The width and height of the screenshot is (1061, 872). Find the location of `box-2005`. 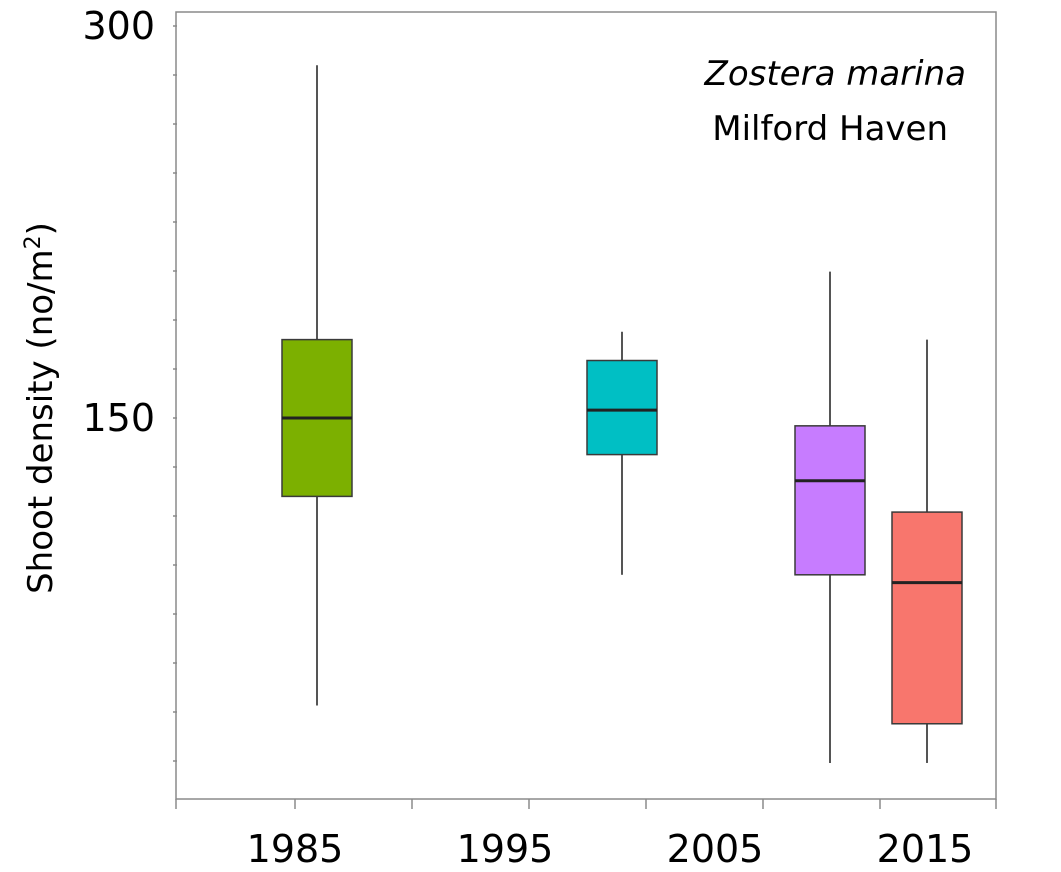

box-2005 is located at coordinates (830, 517).